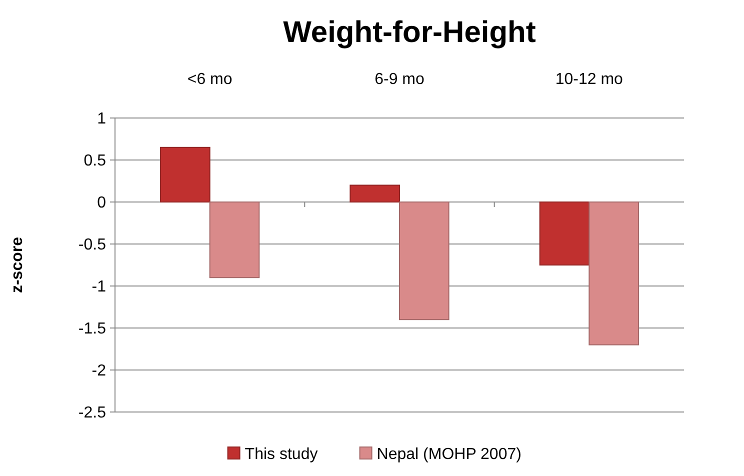 The width and height of the screenshot is (744, 476). Describe the element at coordinates (409, 32) in the screenshot. I see `chart-title: Weight-for-Height` at that location.